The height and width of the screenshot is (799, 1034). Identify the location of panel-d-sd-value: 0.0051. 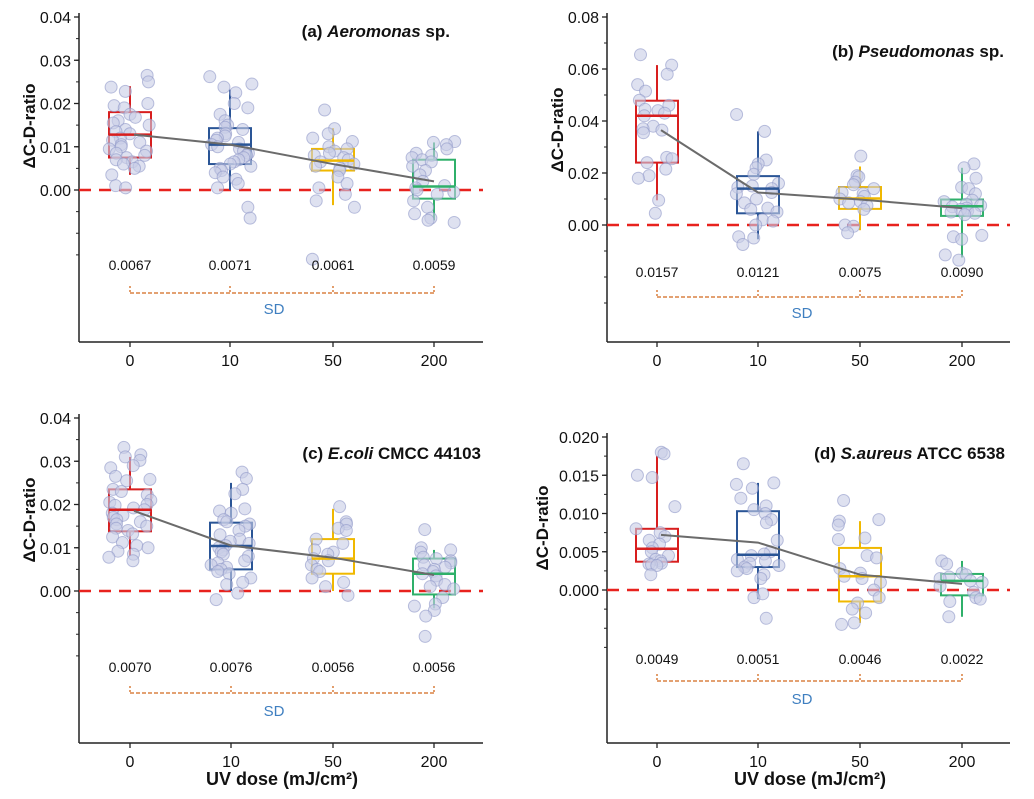
(758, 659).